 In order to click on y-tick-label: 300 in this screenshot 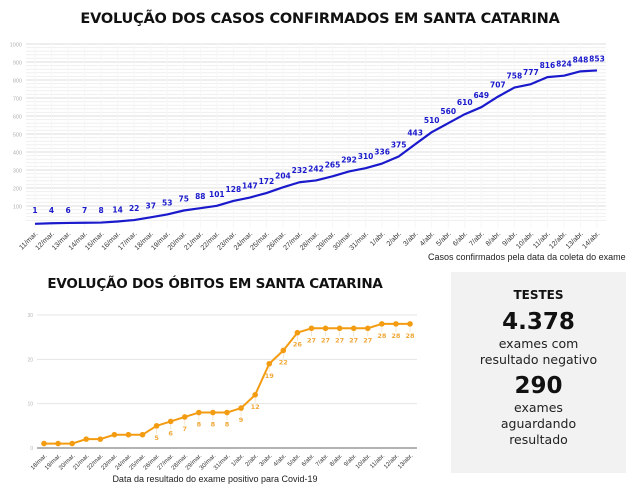, I will do `click(17, 172)`.